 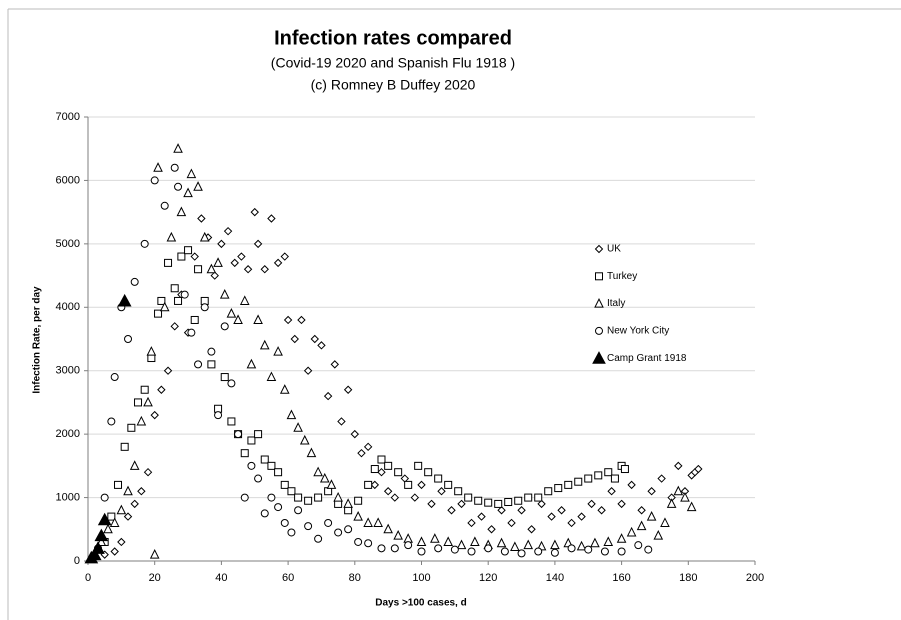 I want to click on legend-label: UK, so click(x=614, y=249).